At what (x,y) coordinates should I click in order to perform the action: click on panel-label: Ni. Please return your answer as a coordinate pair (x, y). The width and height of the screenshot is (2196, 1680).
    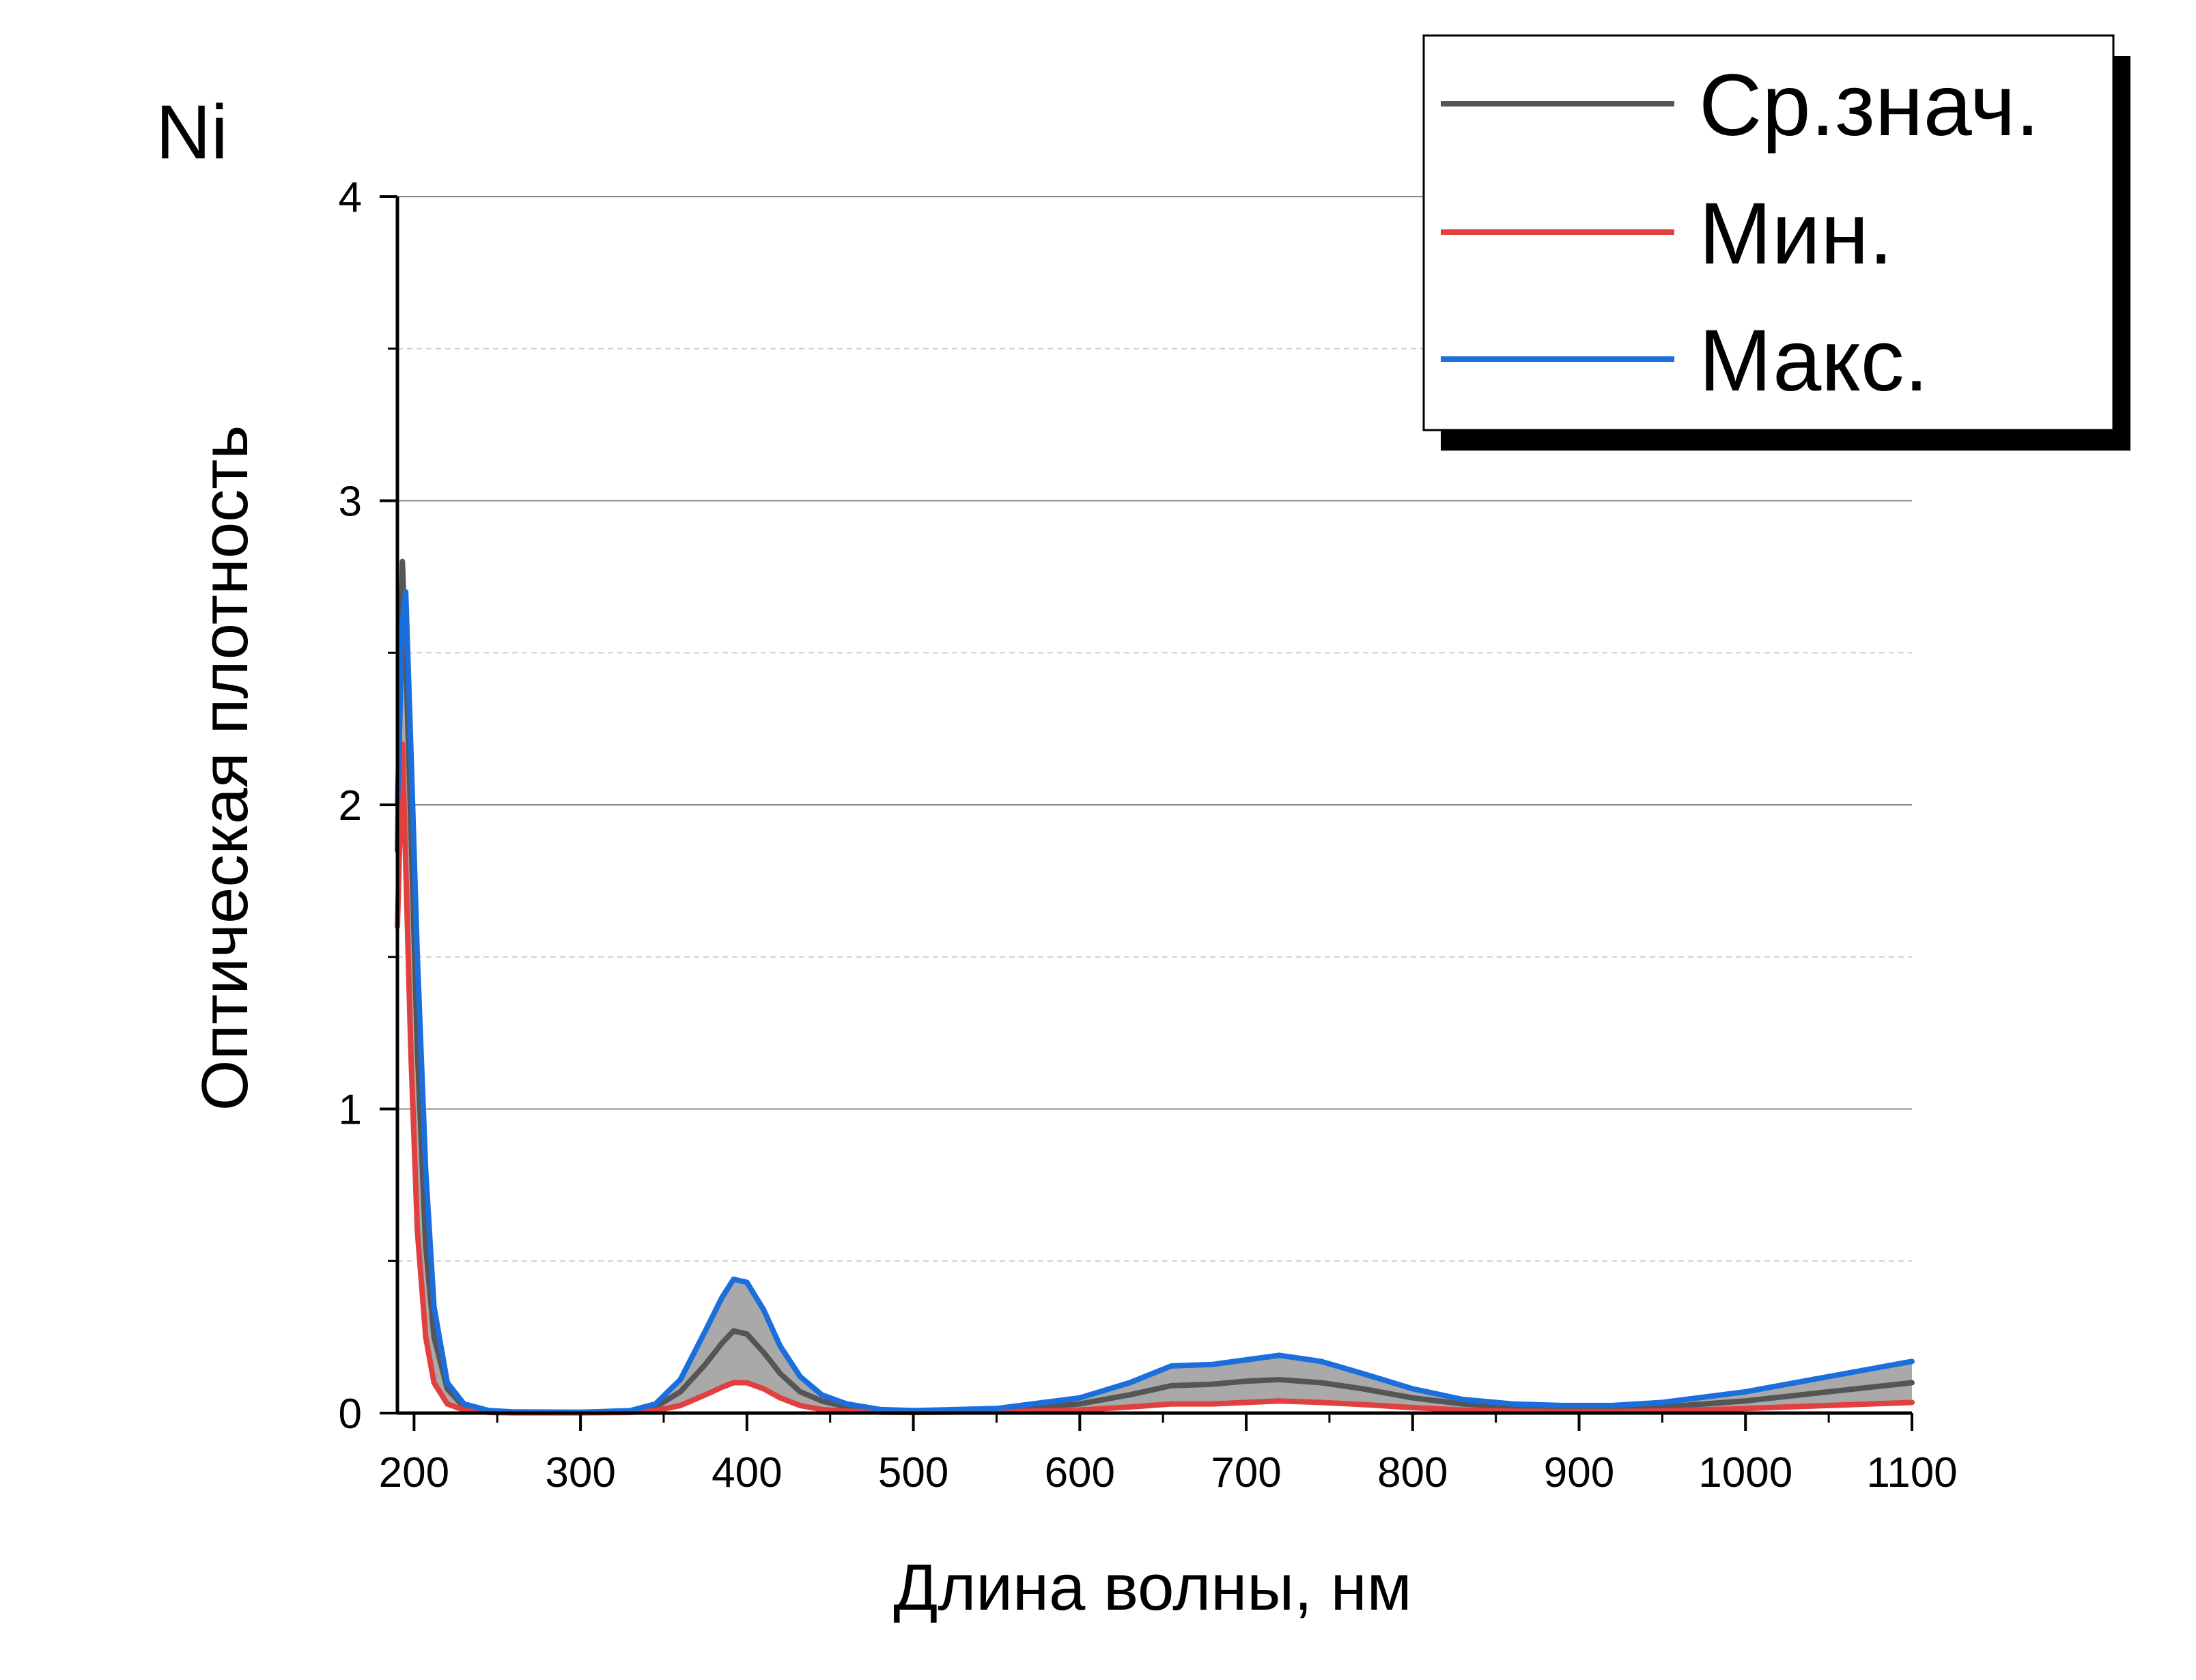
    Looking at the image, I should click on (192, 132).